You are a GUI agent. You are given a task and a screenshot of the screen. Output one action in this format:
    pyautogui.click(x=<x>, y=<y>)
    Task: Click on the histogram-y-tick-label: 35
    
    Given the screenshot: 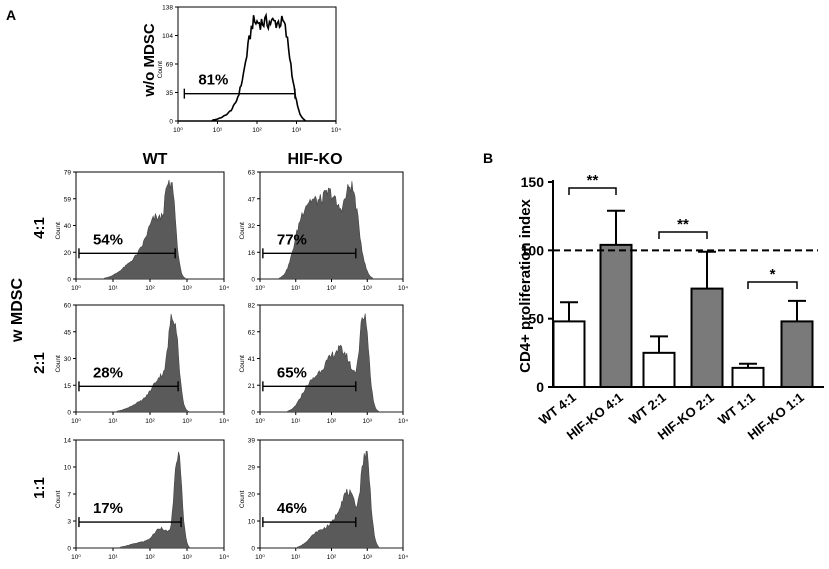 What is the action you would take?
    pyautogui.click(x=170, y=93)
    